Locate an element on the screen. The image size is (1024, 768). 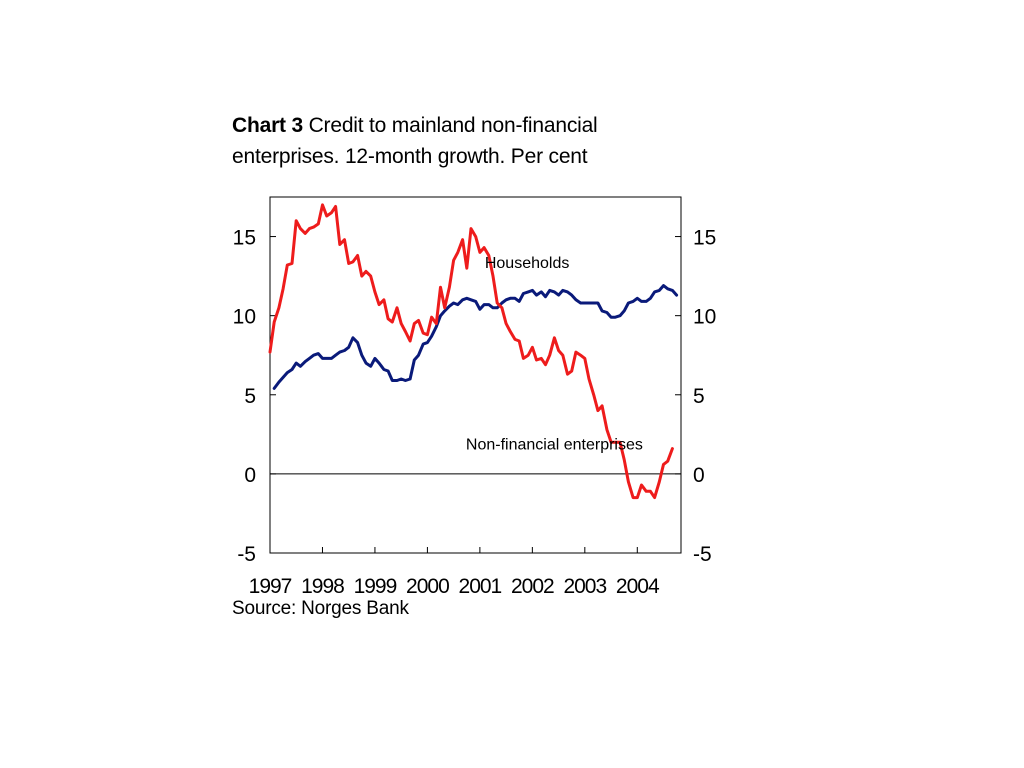
series-label-non-financial-enterprises: Non-financial enterprises is located at coordinates (554, 444).